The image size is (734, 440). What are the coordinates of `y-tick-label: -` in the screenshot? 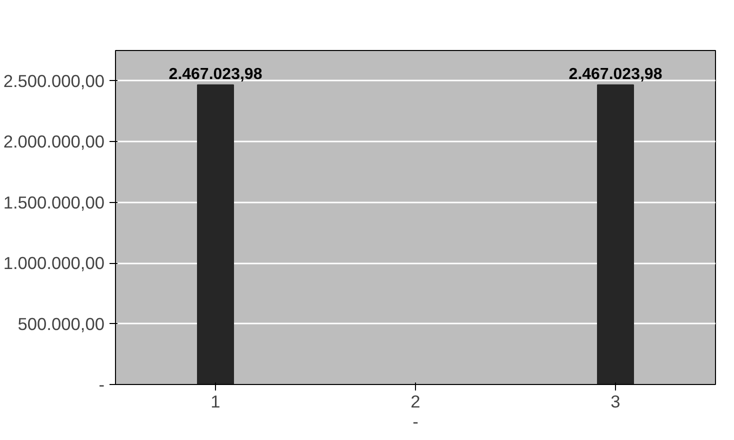 It's located at (101, 384).